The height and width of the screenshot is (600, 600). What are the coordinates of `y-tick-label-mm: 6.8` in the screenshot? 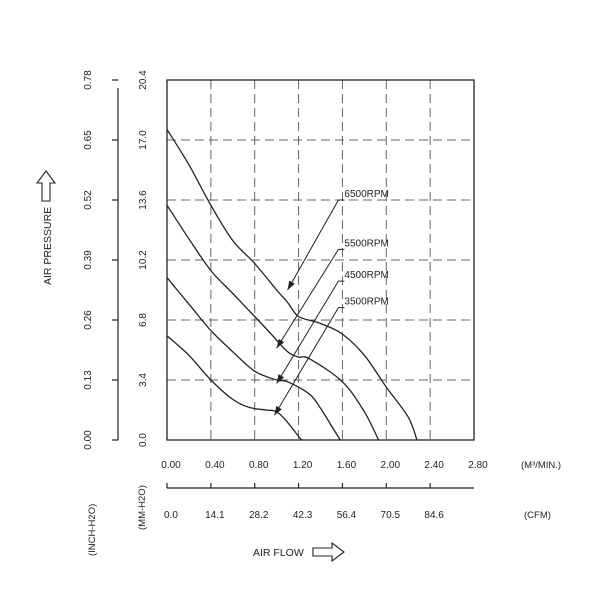 It's located at (143, 320).